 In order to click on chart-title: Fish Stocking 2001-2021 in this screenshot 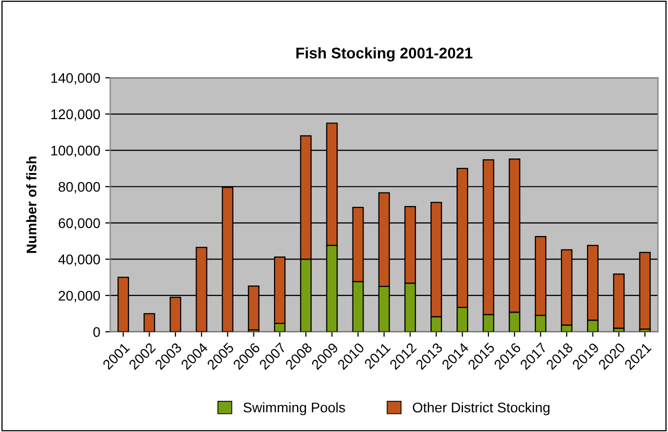, I will do `click(384, 54)`.